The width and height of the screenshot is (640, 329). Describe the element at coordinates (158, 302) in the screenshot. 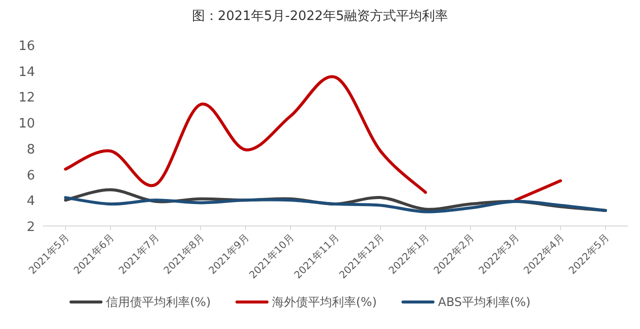

I see `legend-label: 信用债平均利率(%)` at that location.